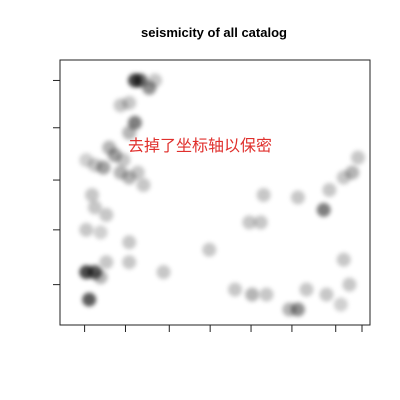 Image resolution: width=400 pixels, height=400 pixels. What do you see at coordinates (223, 328) in the screenshot?
I see `x-axis` at bounding box center [223, 328].